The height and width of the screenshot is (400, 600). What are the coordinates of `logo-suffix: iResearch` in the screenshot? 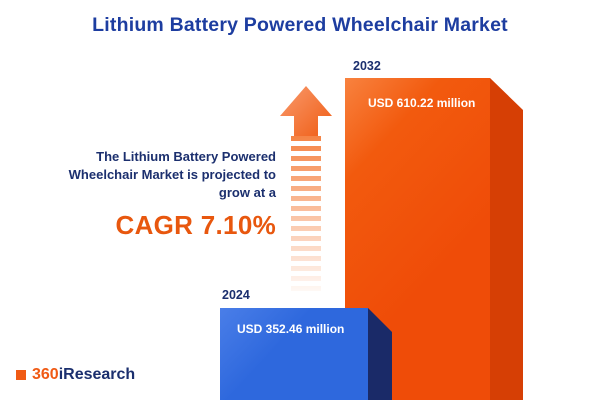 It's located at (97, 374).